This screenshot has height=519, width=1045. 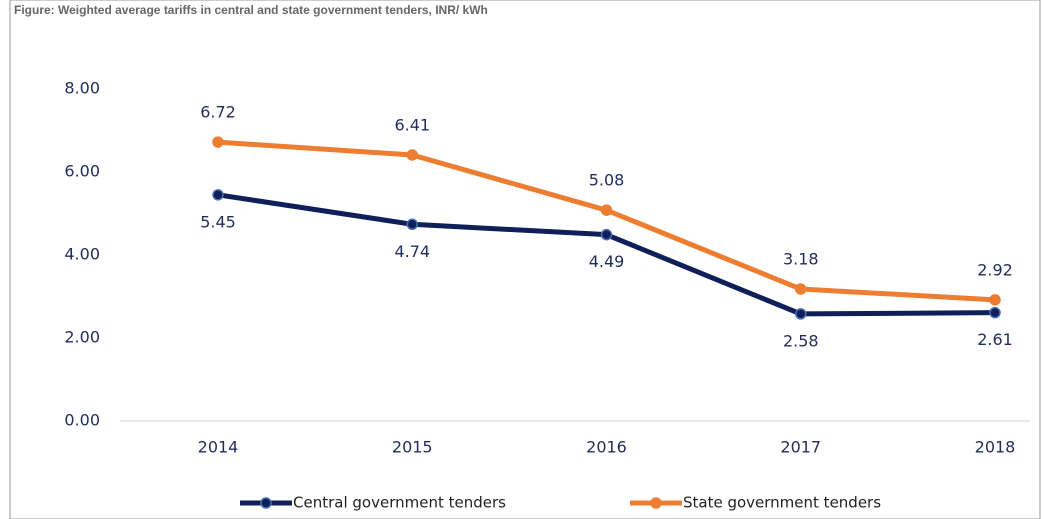 What do you see at coordinates (412, 447) in the screenshot?
I see `x-tick-label: 2015` at bounding box center [412, 447].